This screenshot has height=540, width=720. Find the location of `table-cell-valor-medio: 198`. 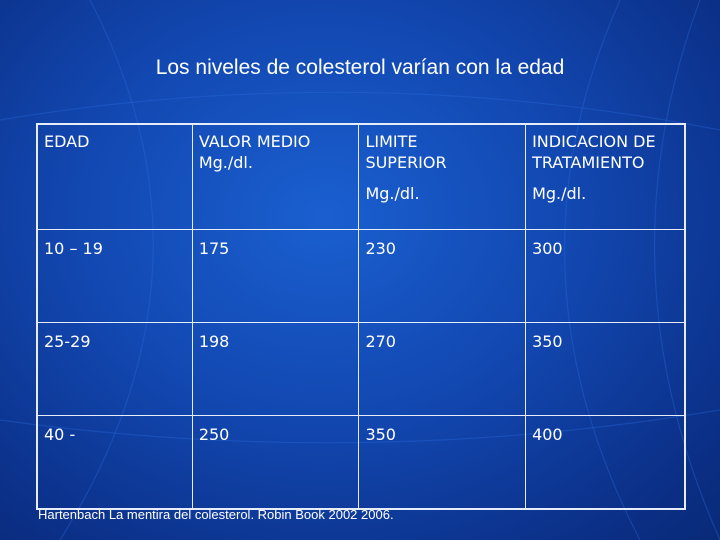

table-cell-valor-medio: 198 is located at coordinates (275, 369).